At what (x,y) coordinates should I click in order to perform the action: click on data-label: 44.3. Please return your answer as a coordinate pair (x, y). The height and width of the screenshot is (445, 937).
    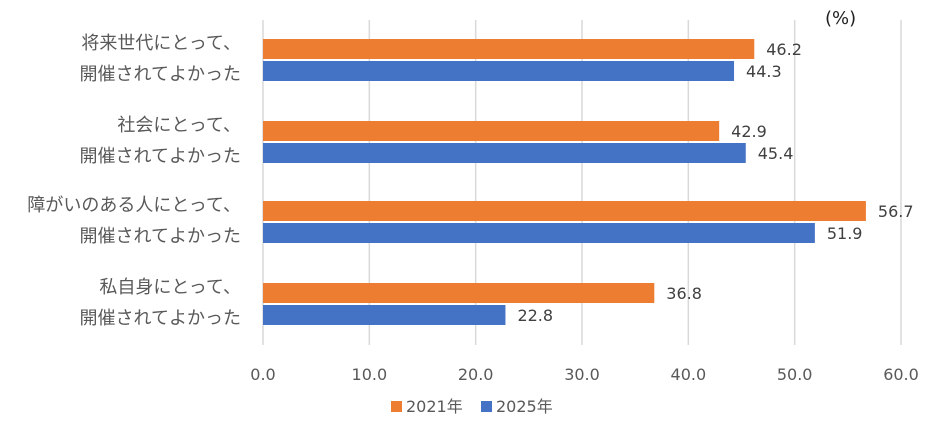
    Looking at the image, I should click on (764, 71).